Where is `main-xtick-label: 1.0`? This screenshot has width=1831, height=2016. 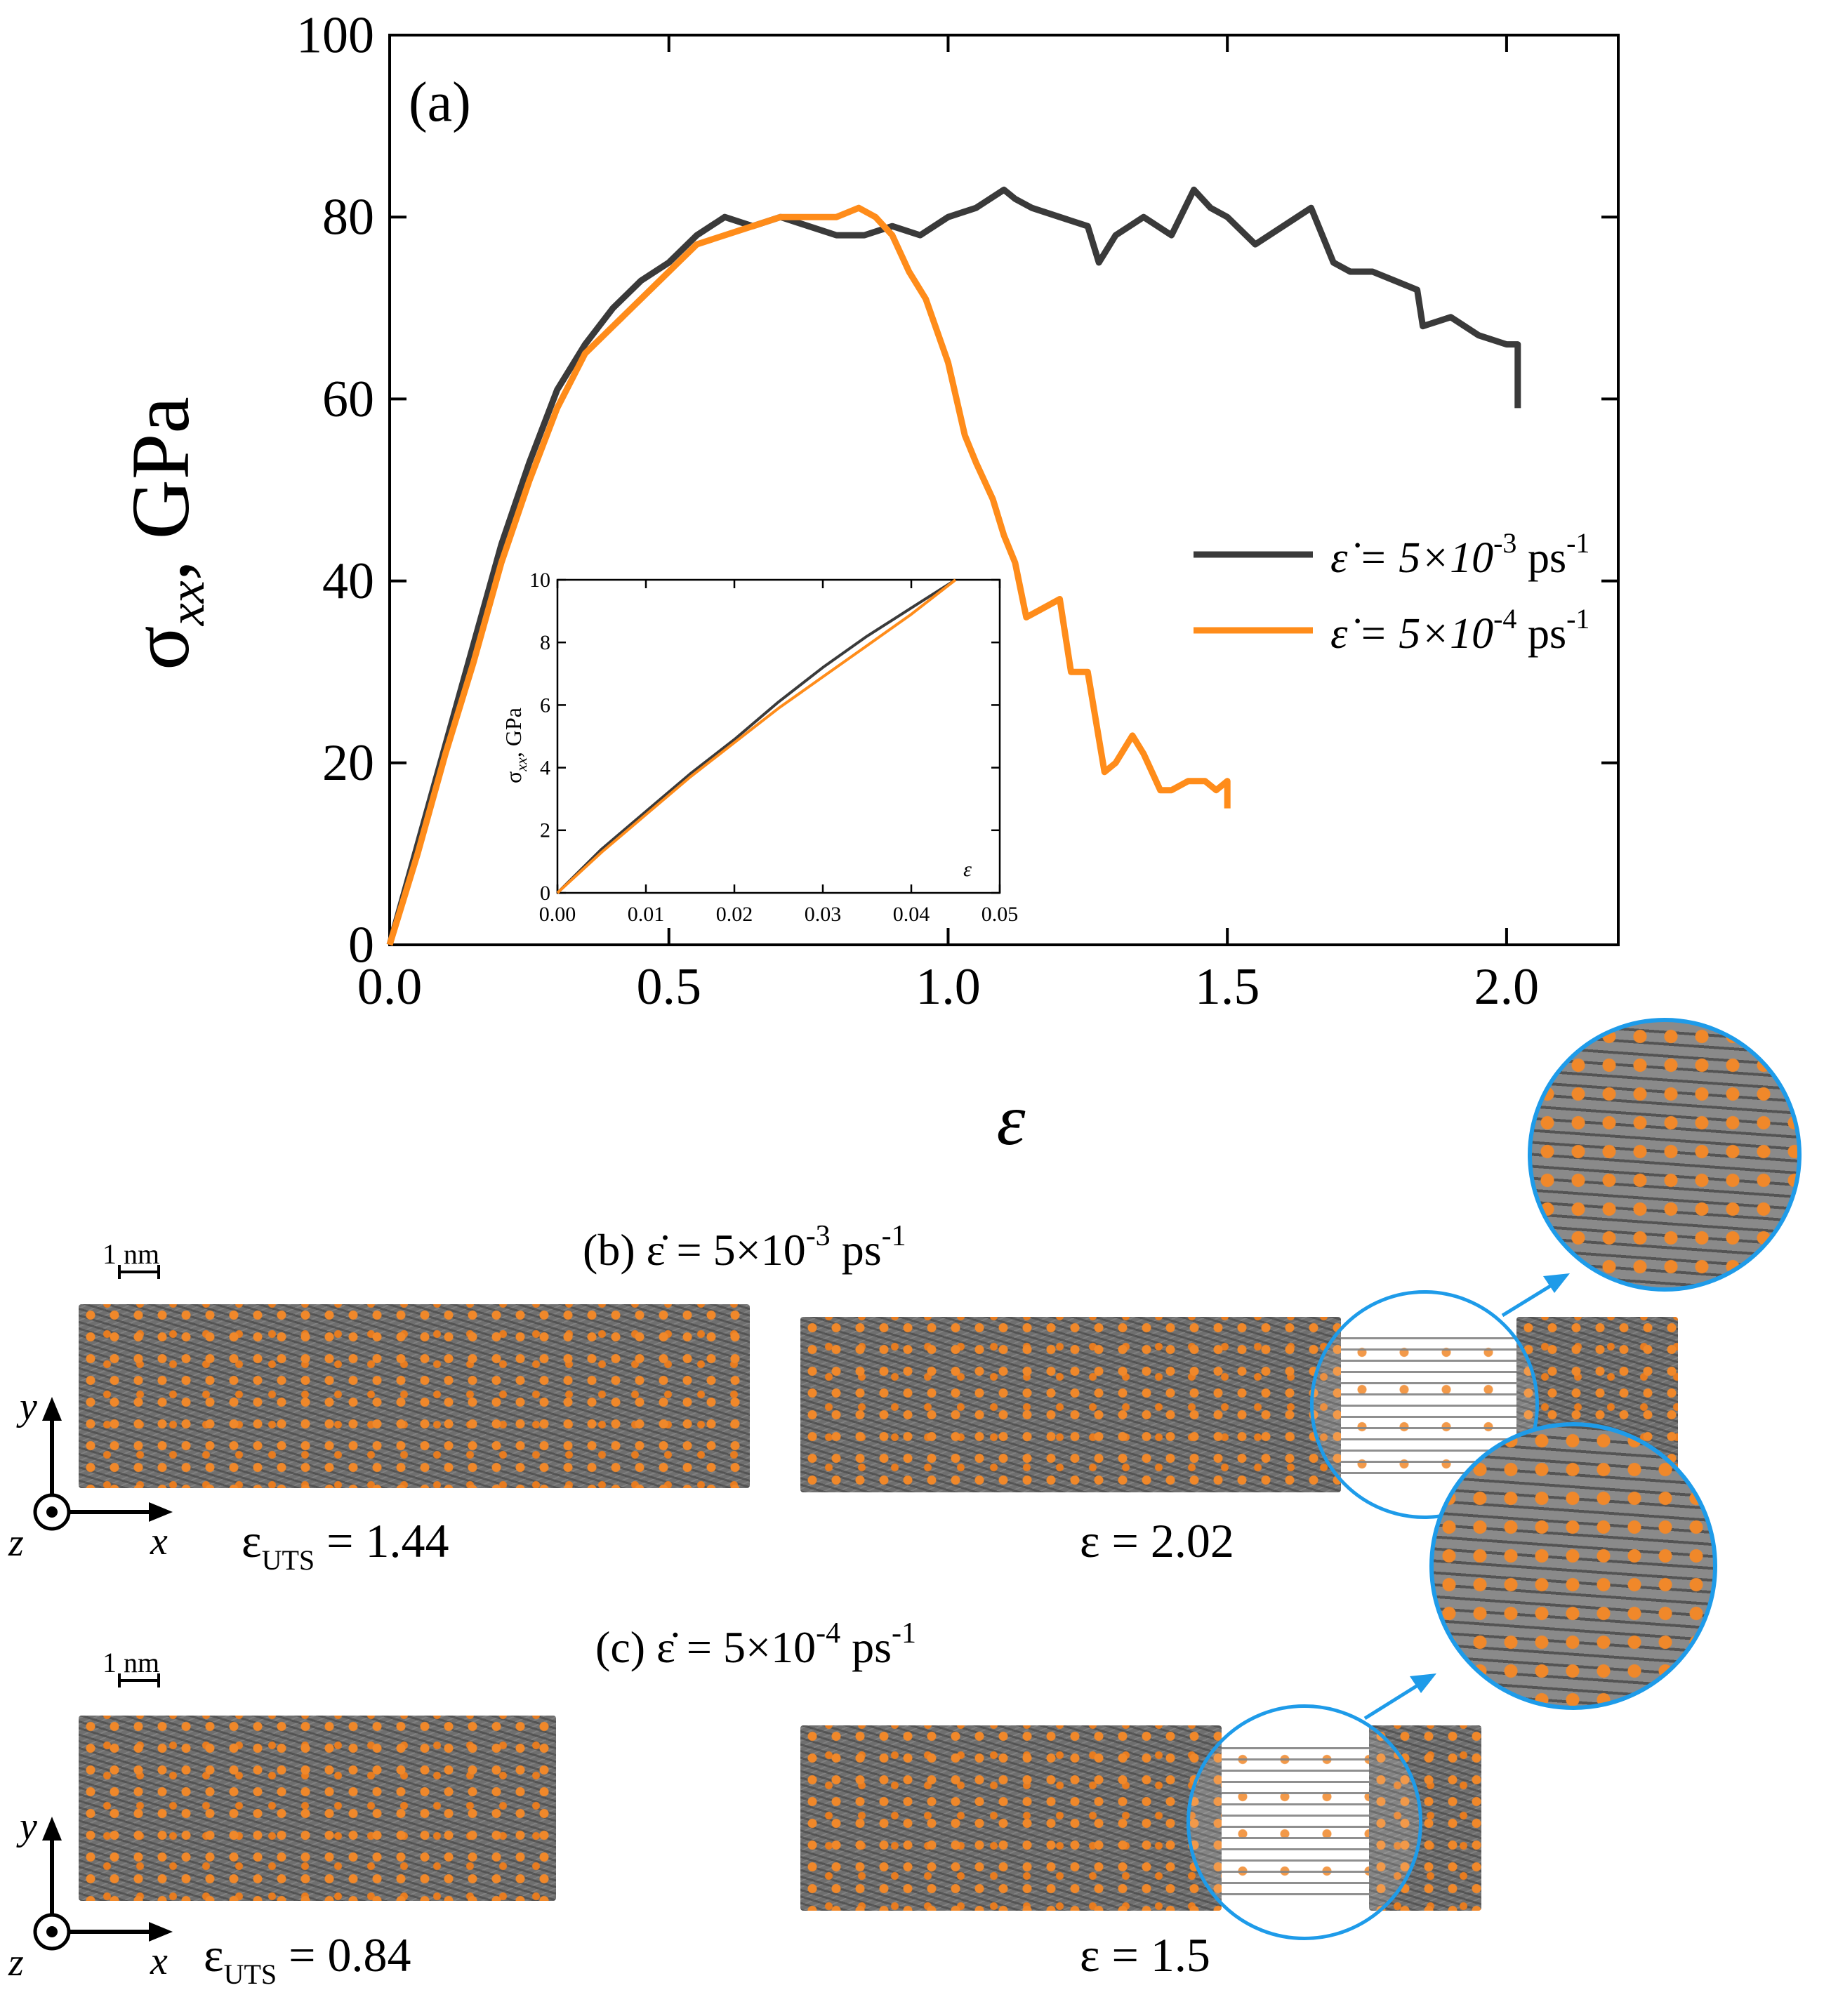 main-xtick-label: 1.0 is located at coordinates (948, 987).